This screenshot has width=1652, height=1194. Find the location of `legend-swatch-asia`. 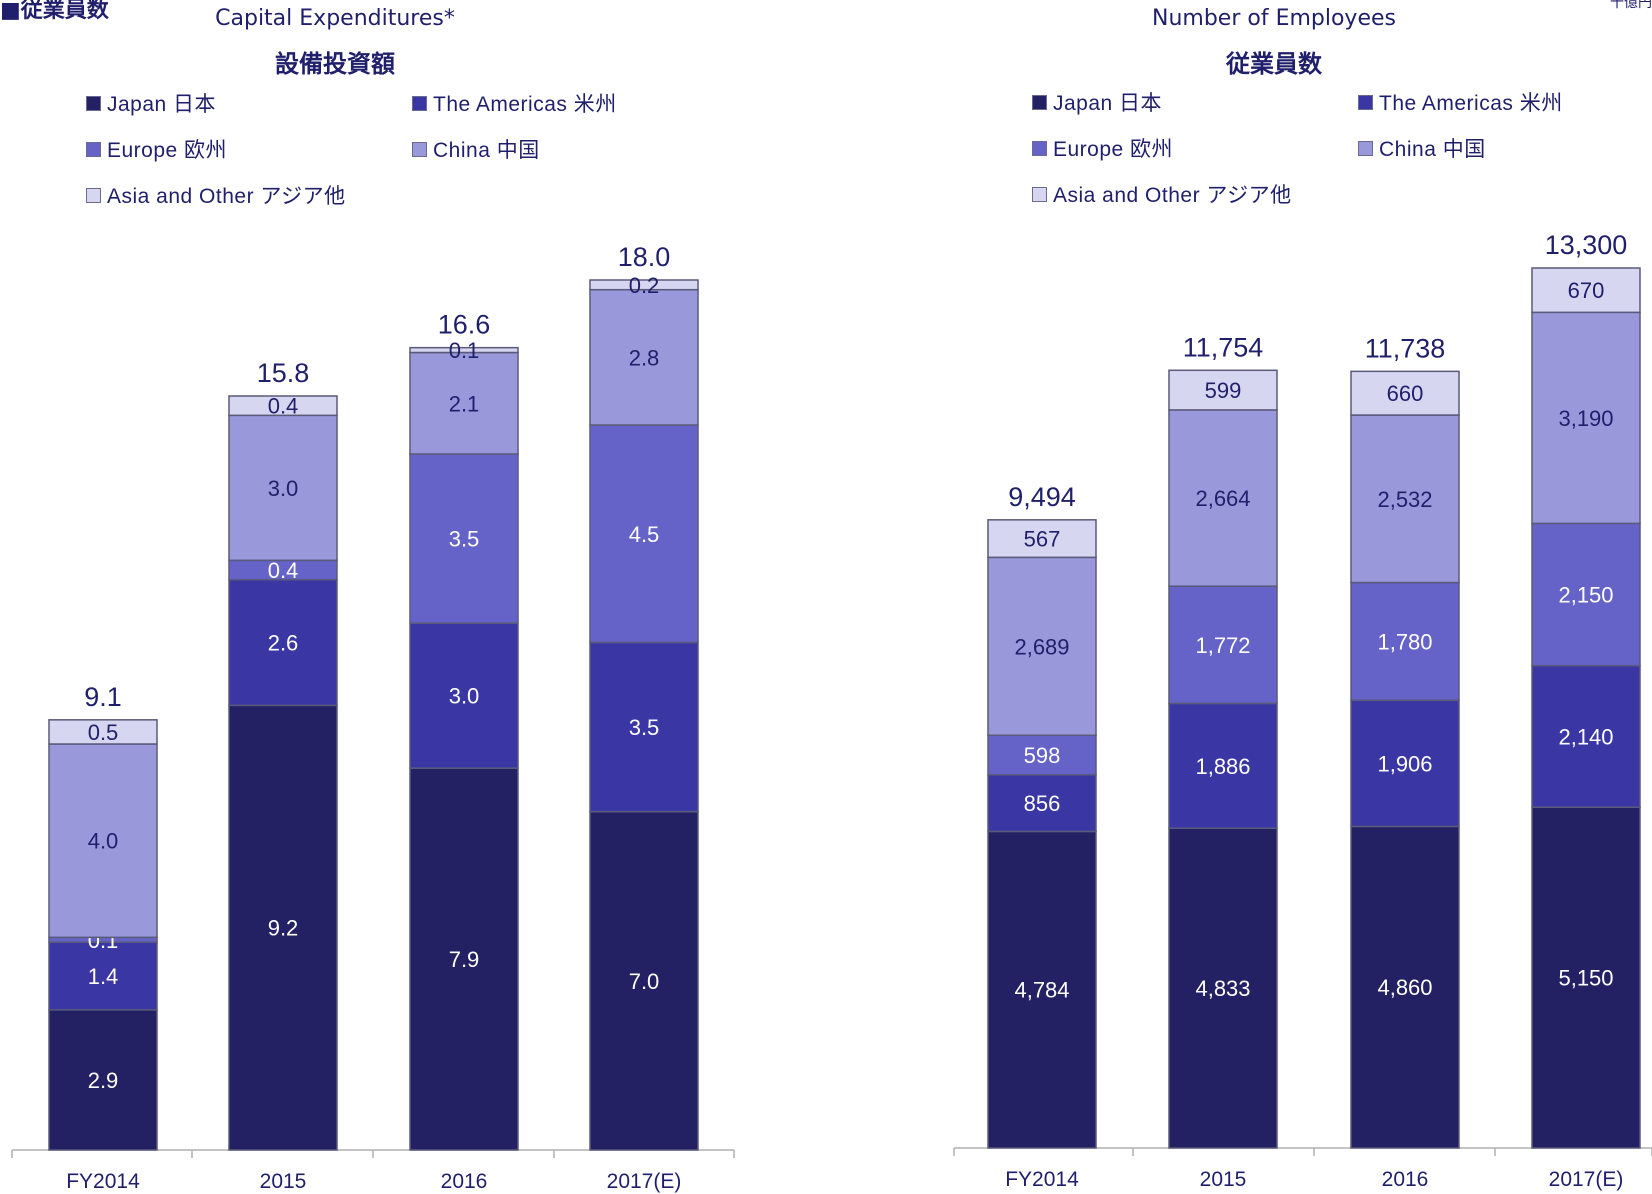

legend-swatch-asia is located at coordinates (1039, 194).